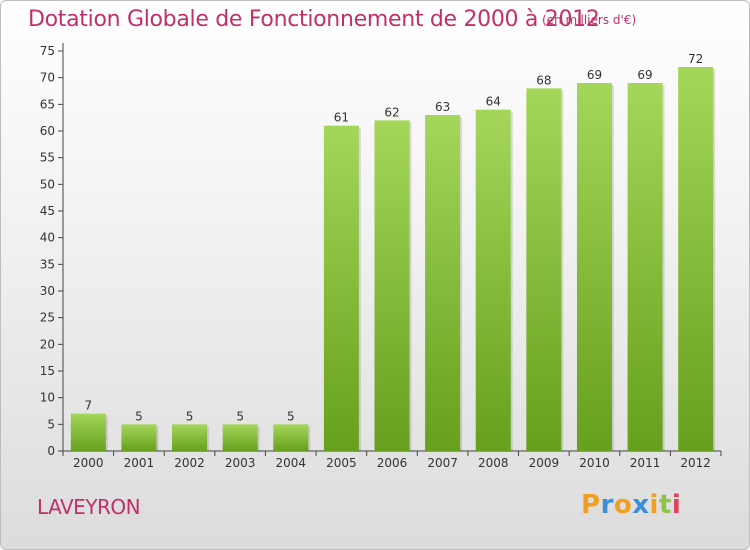 This screenshot has height=550, width=750. What do you see at coordinates (695, 59) in the screenshot?
I see `data-label: 72` at bounding box center [695, 59].